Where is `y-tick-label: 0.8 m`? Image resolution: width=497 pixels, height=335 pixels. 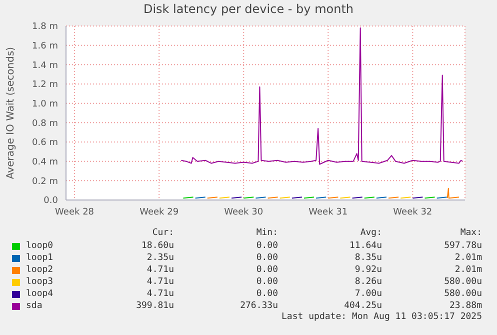
y-tick-label: 0.8 m is located at coordinates (45, 123).